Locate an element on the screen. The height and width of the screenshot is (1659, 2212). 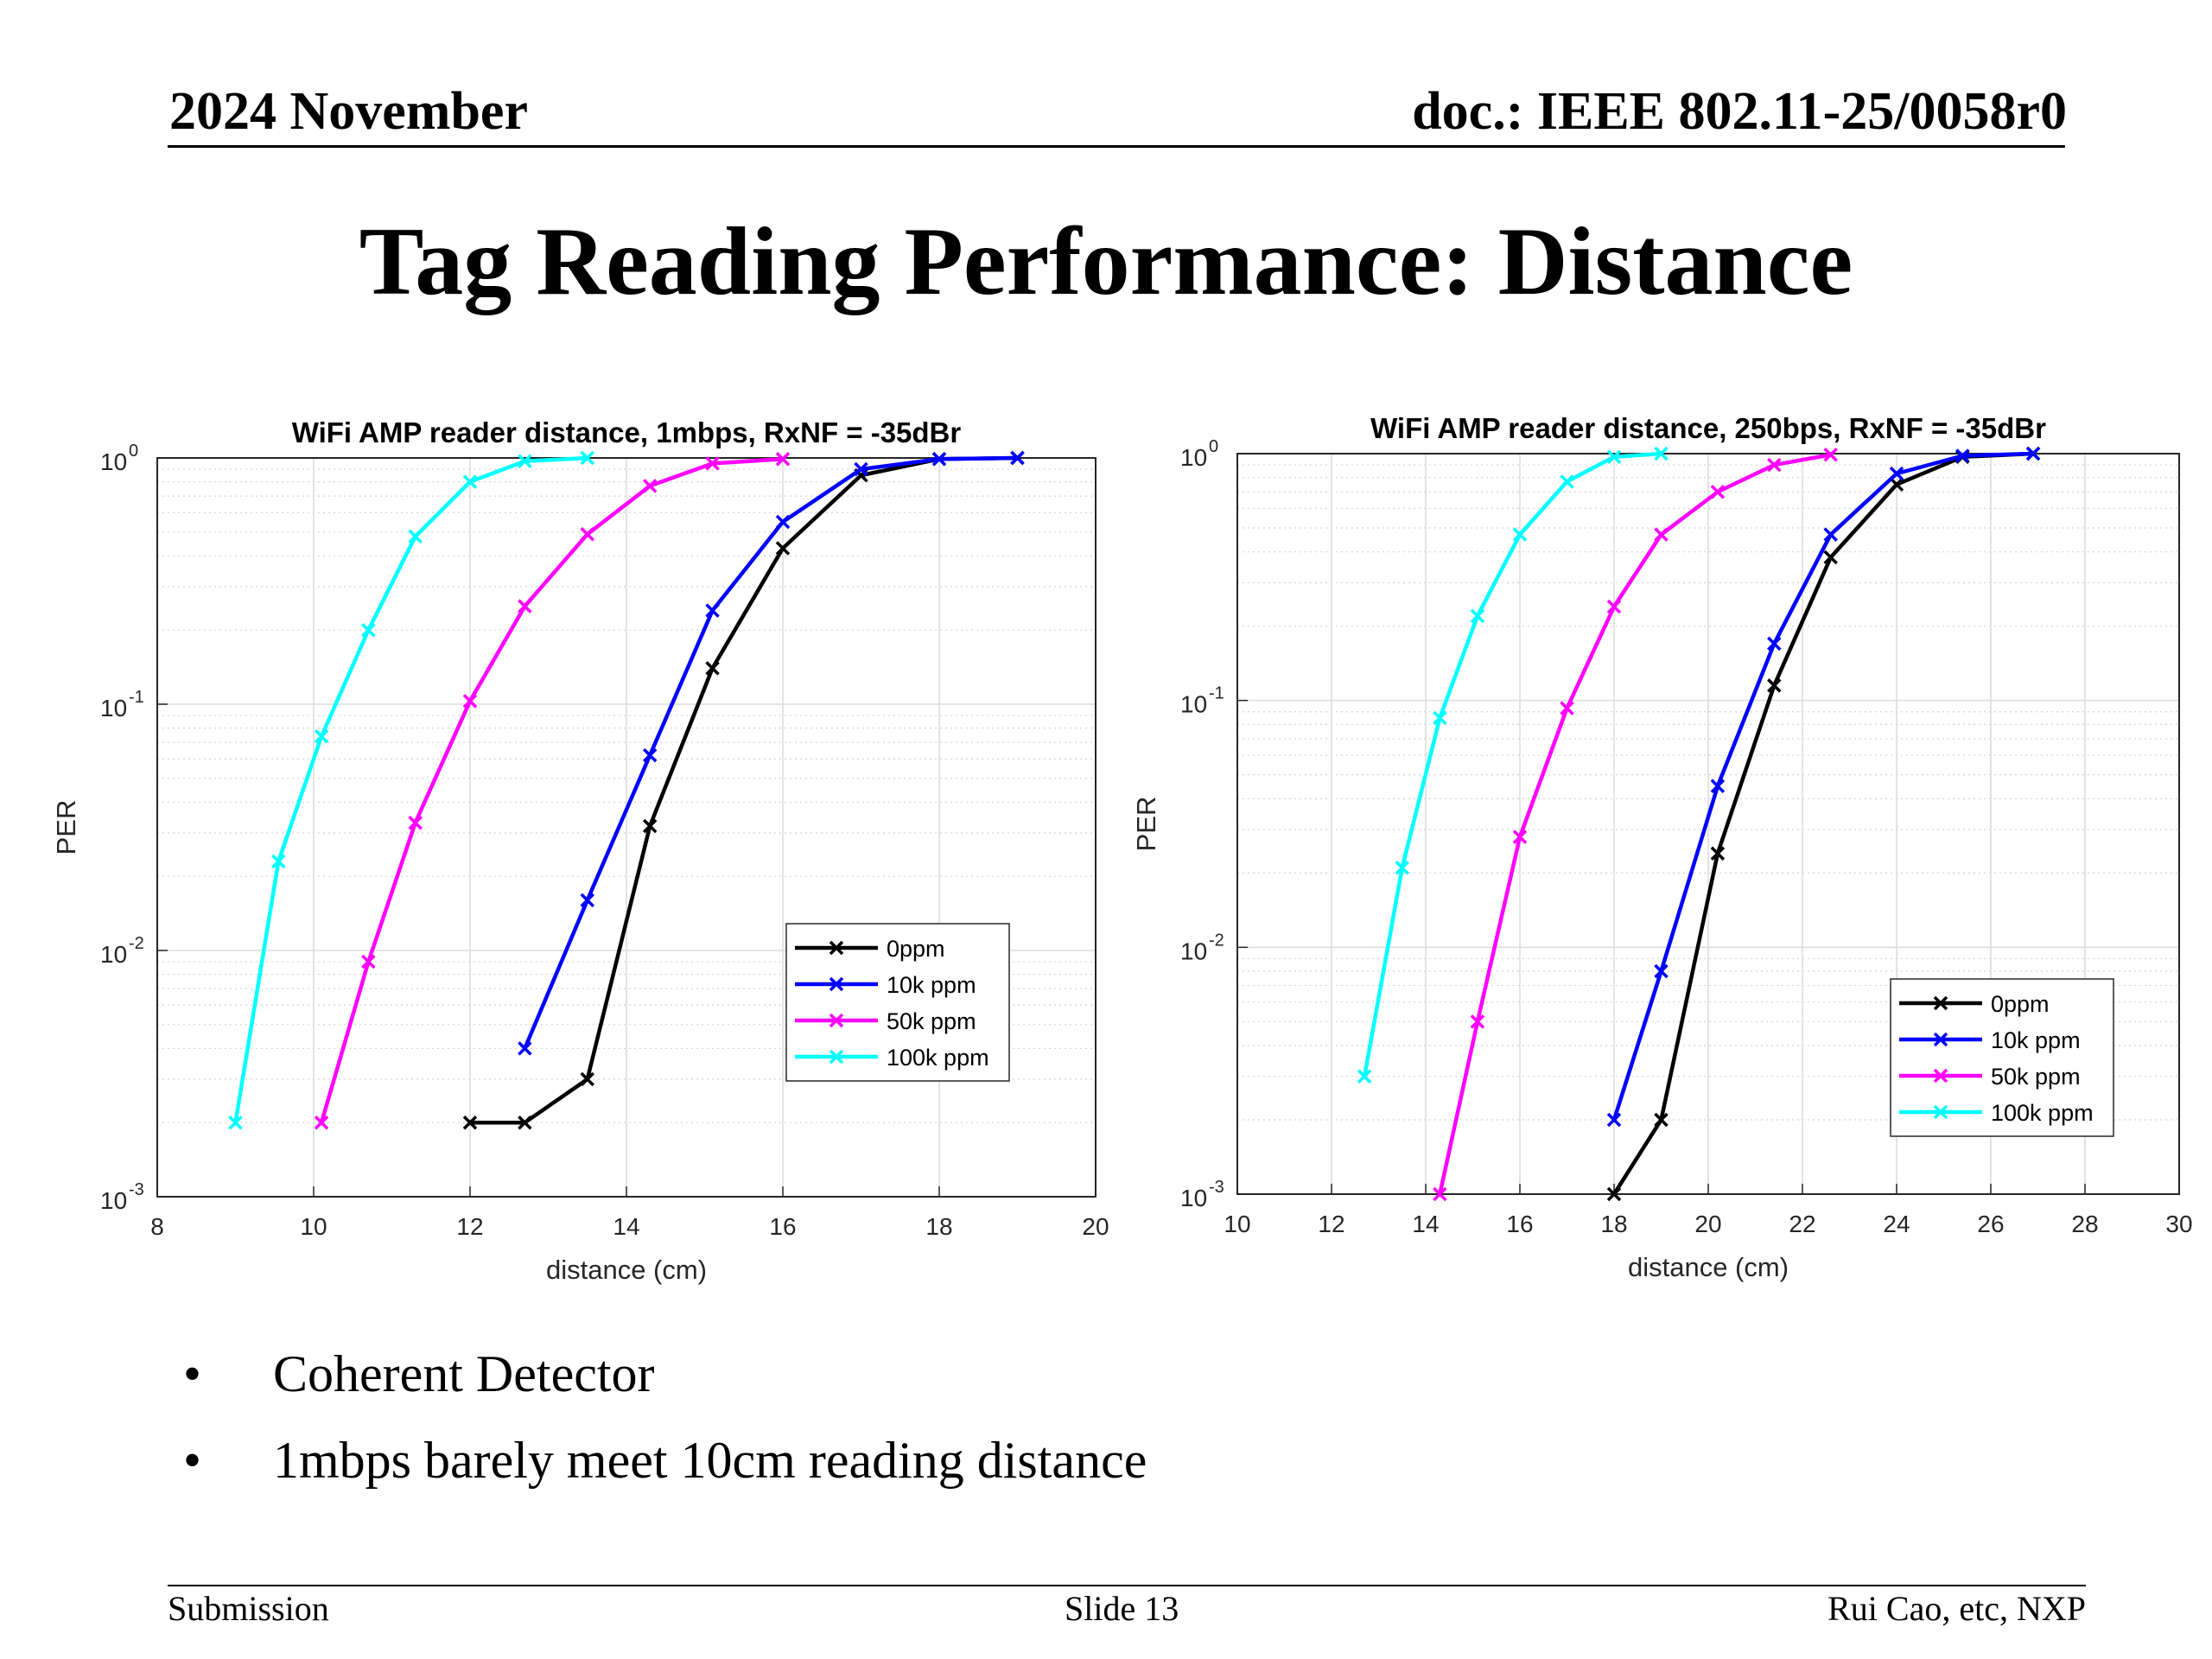
bullet-text: Coherent Detector is located at coordinates (464, 1373).